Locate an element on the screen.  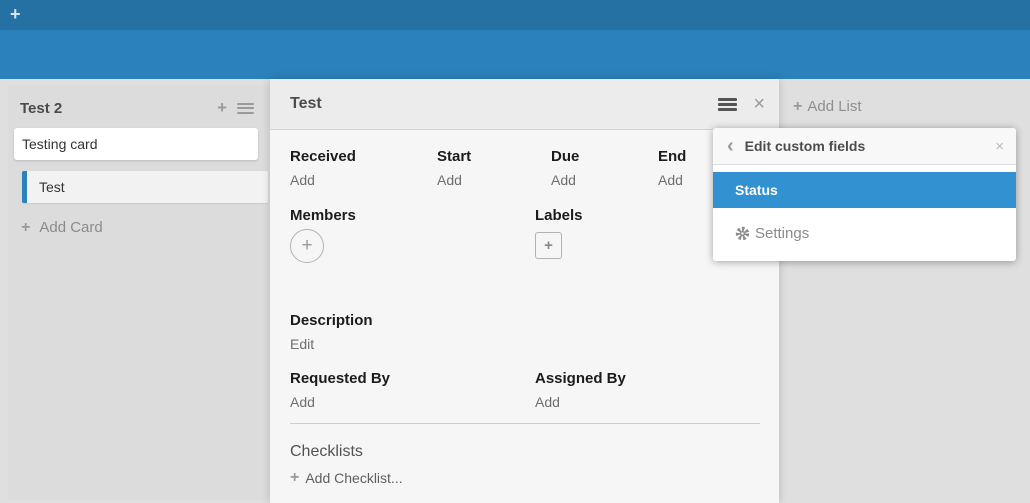
top-navigation-bar: + is located at coordinates (515, 15).